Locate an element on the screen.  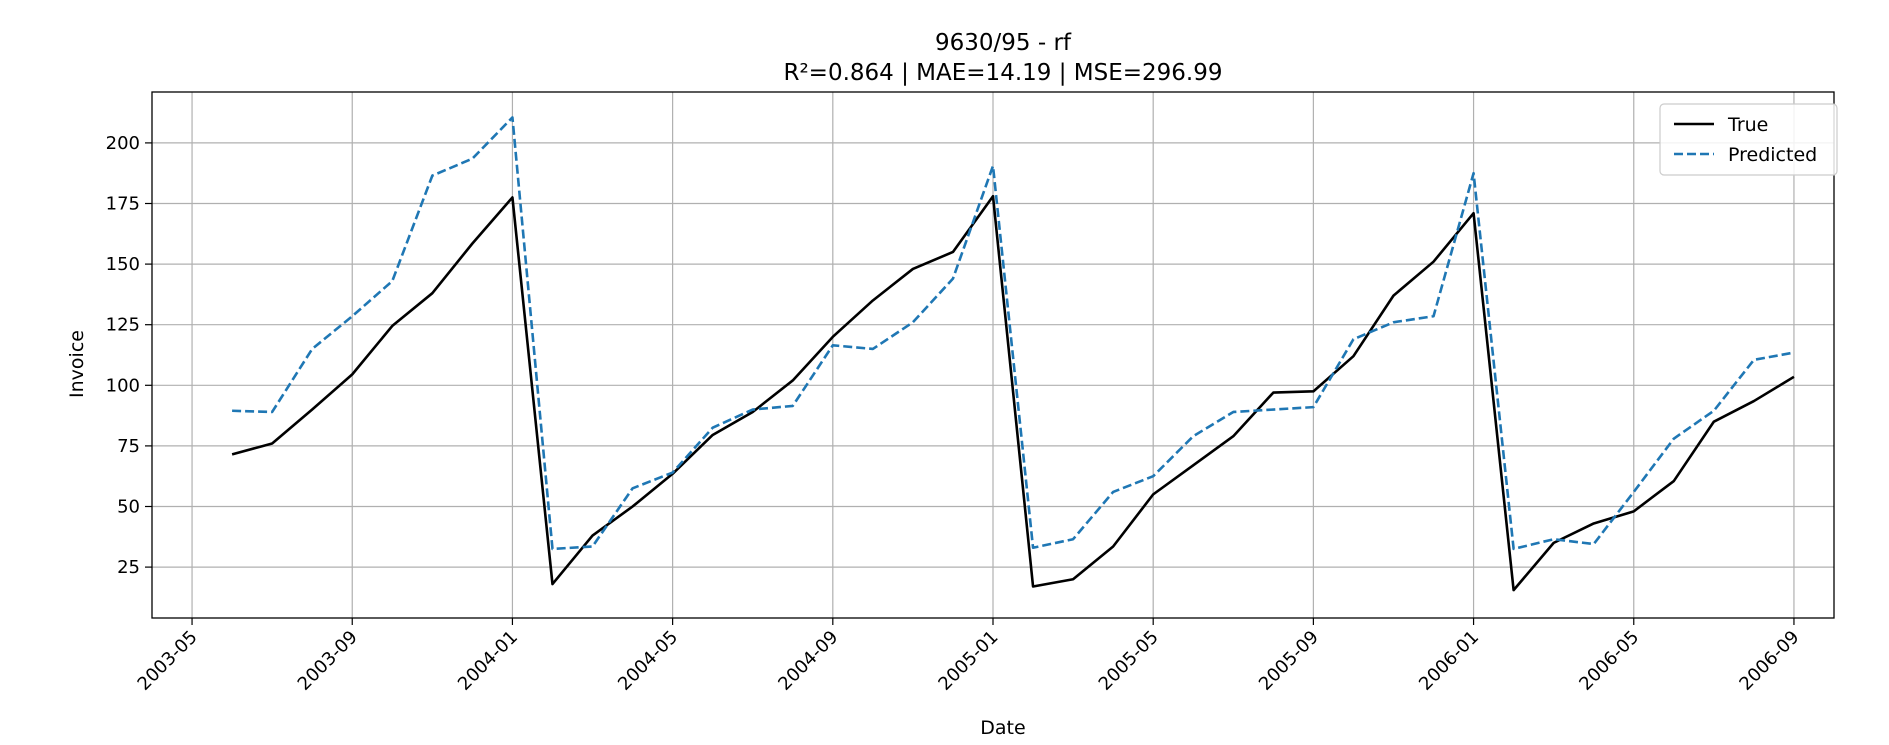
y-tick-label: 175 is located at coordinates (123, 204).